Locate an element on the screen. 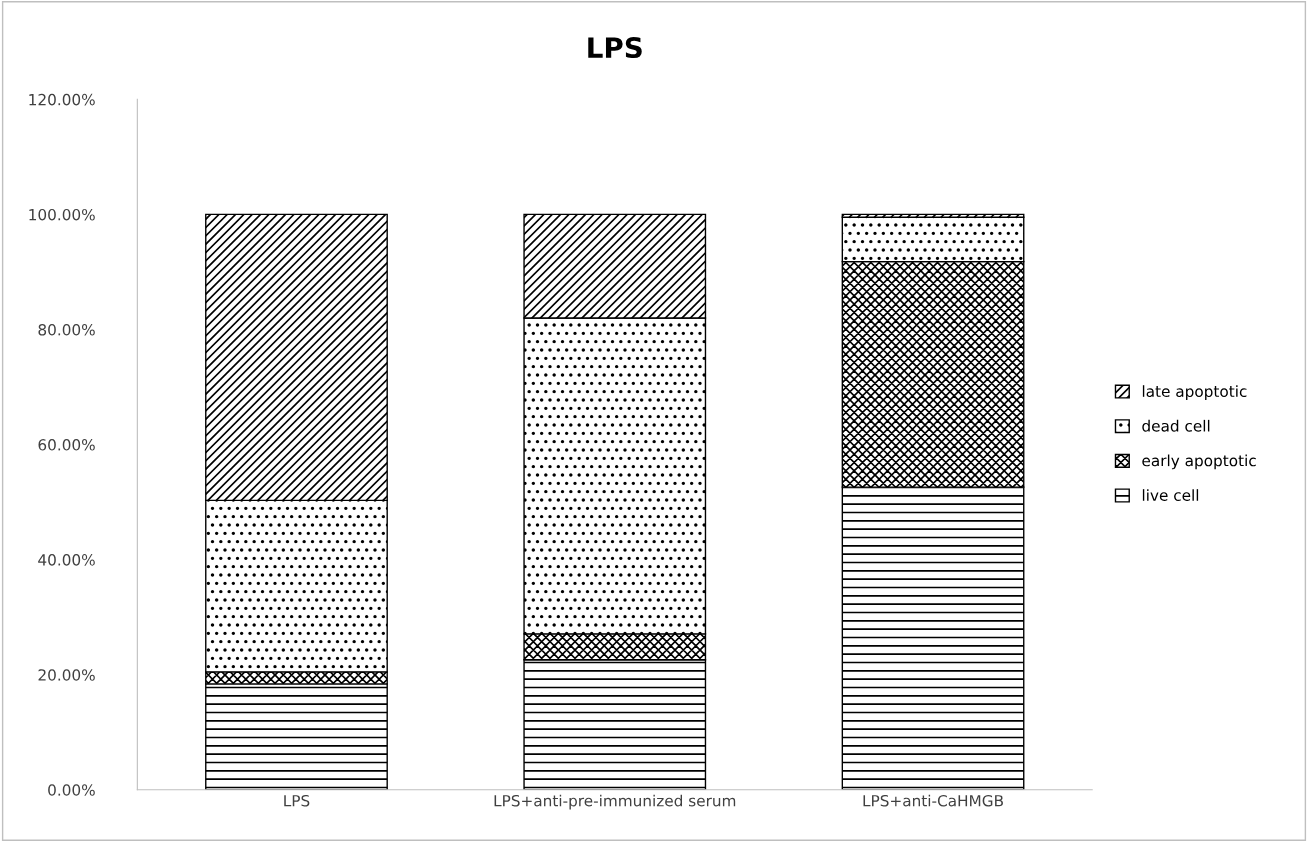 This screenshot has width=1308, height=842. chart-title: LPS is located at coordinates (615, 48).